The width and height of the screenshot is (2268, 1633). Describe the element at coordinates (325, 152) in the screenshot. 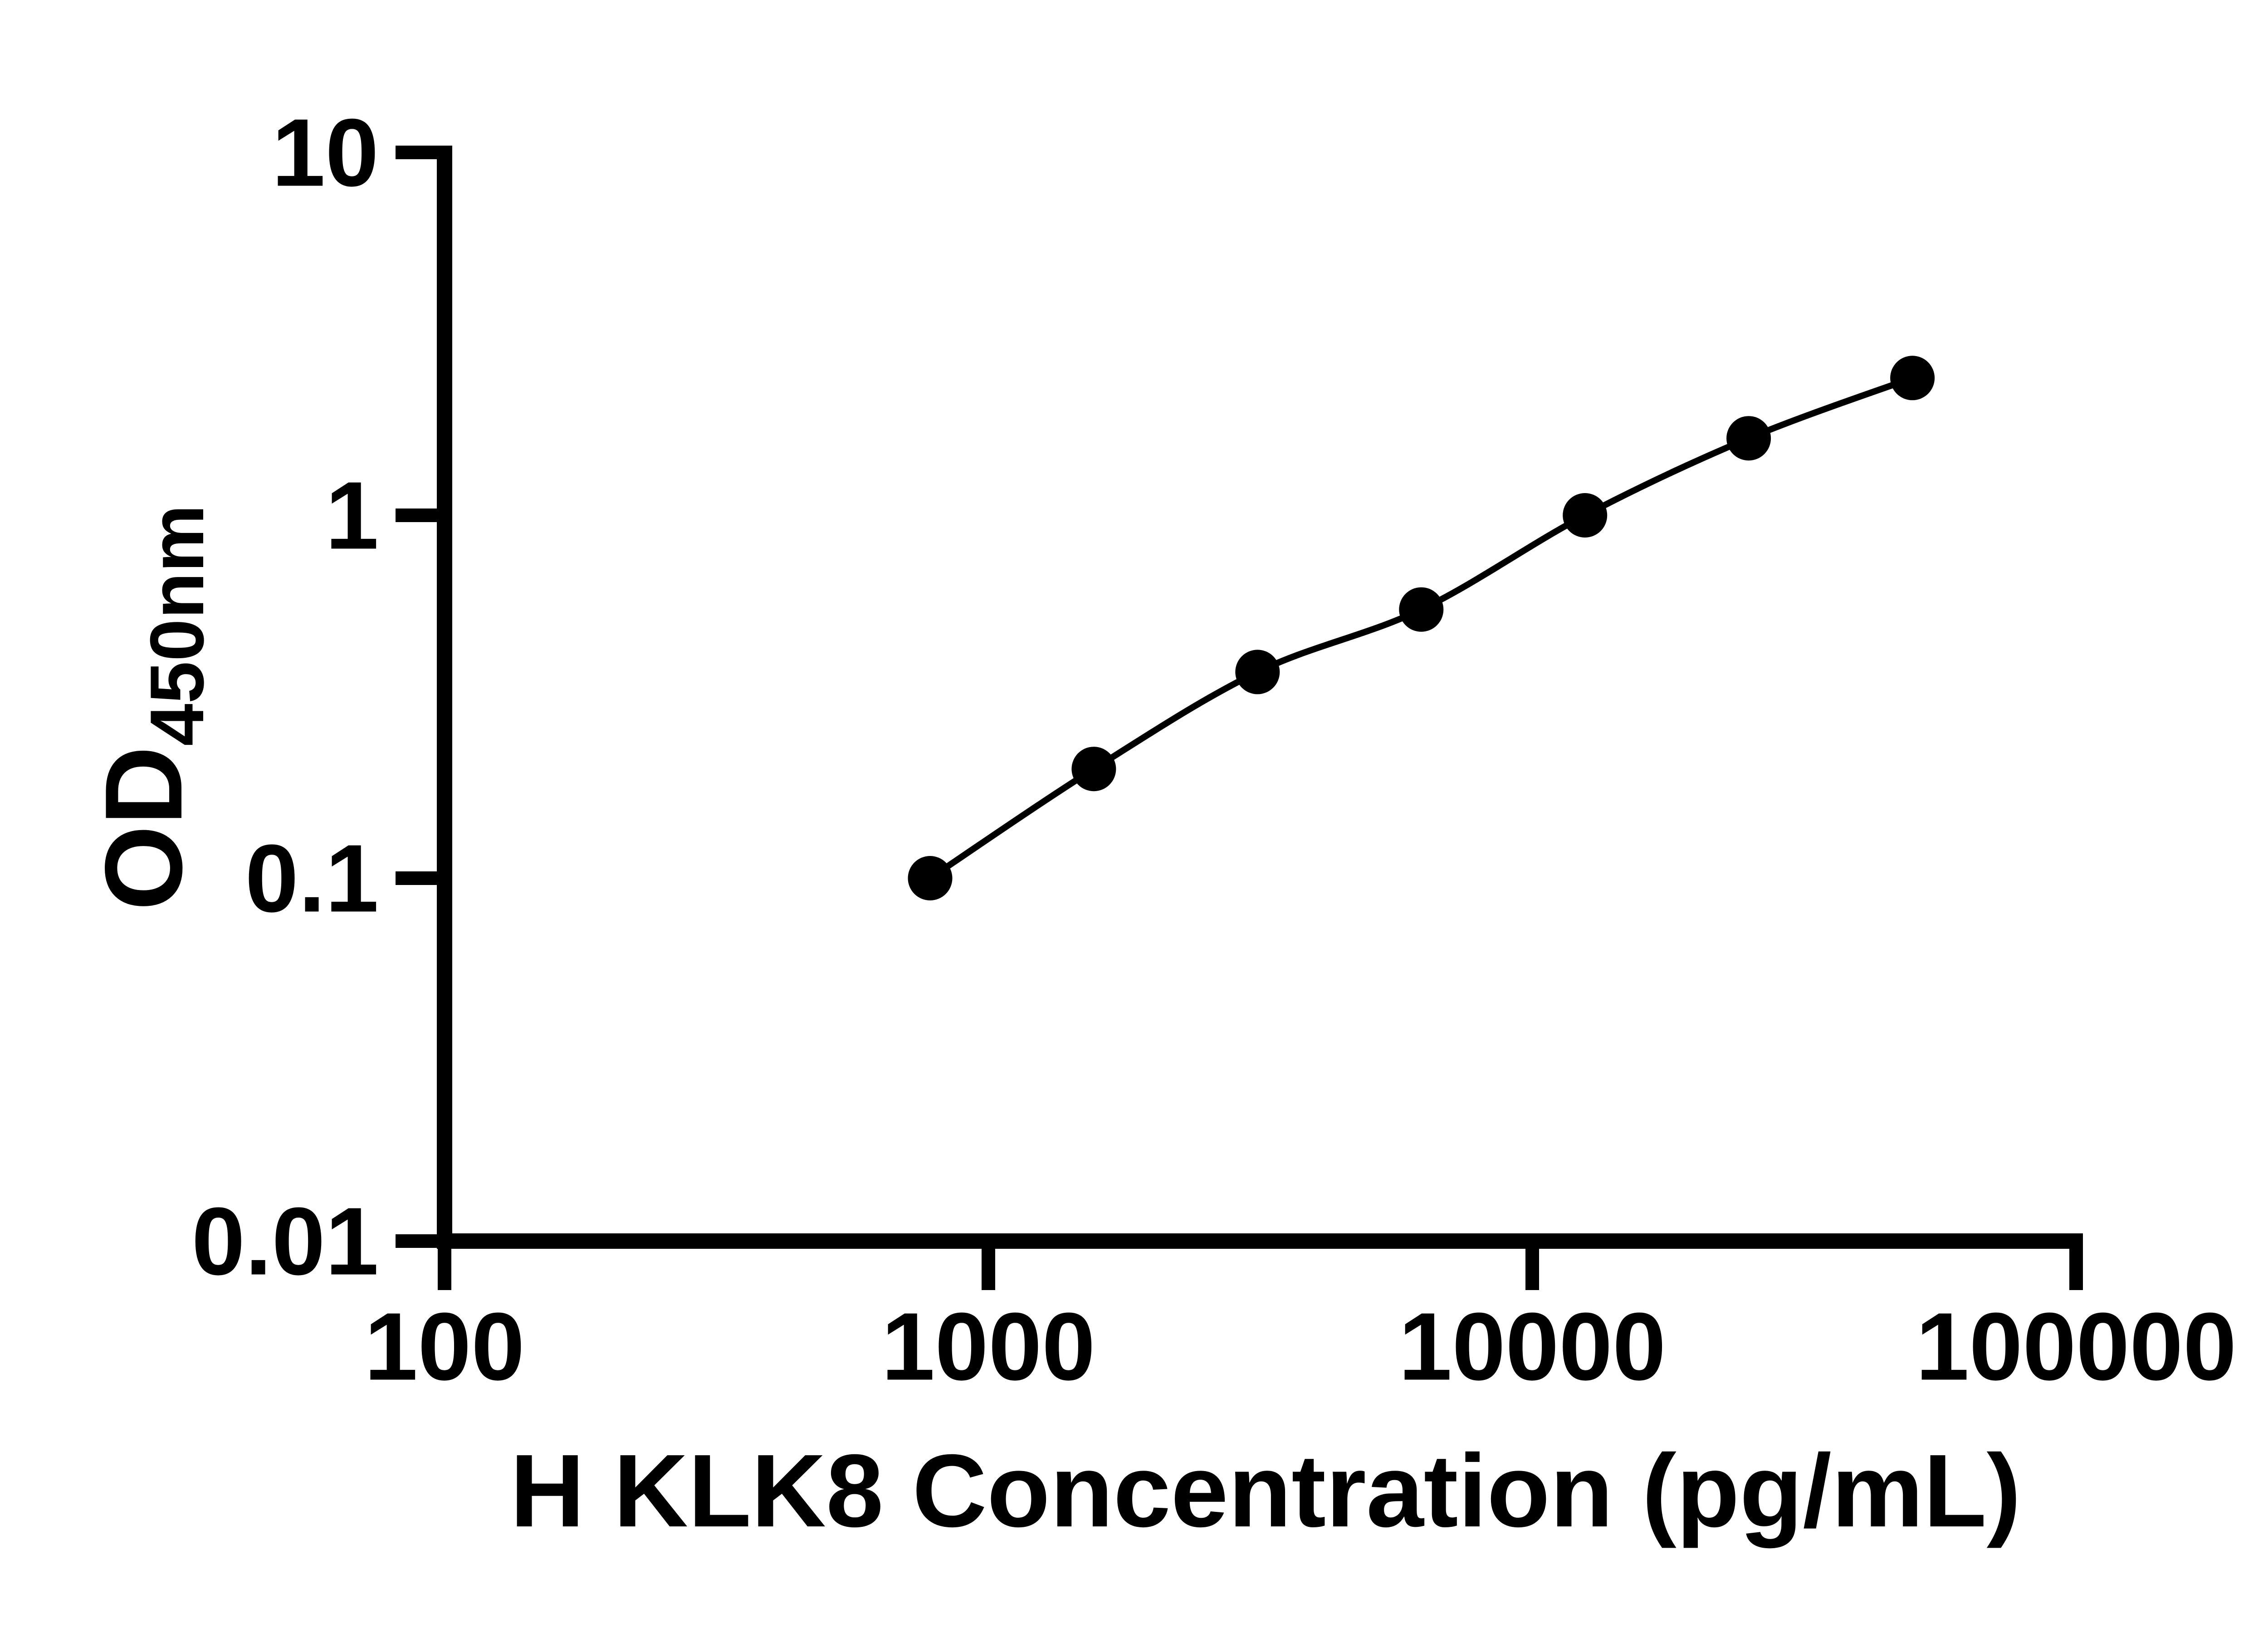

I see `y-tick-label: 10` at that location.